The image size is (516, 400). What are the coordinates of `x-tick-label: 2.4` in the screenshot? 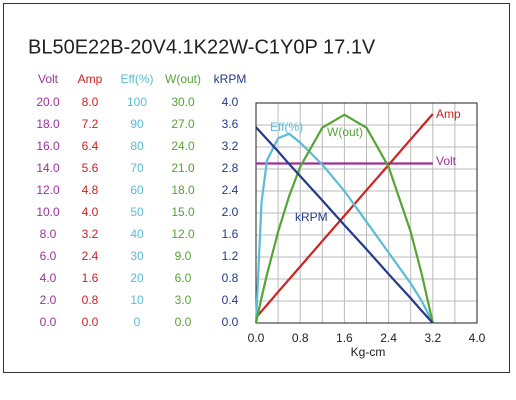 It's located at (388, 338).